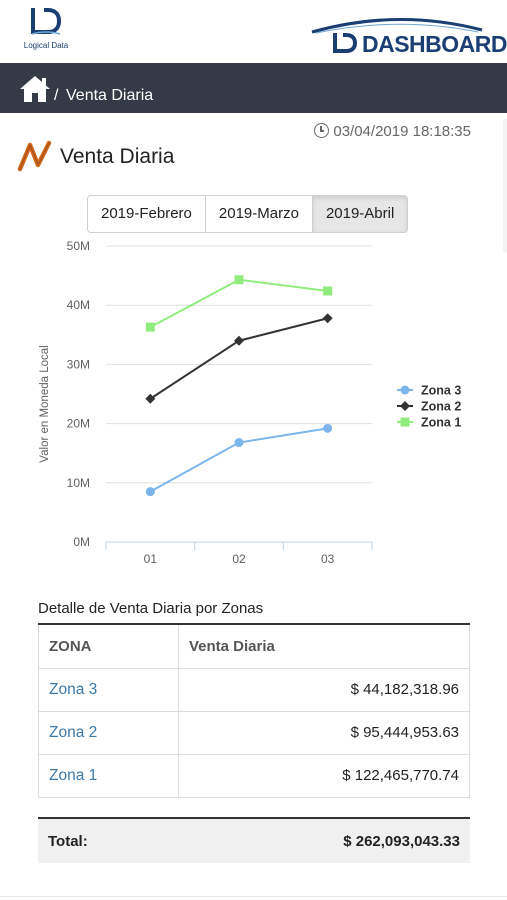 The image size is (507, 900). I want to click on logical-data-logo: Logical Data, so click(46, 32).